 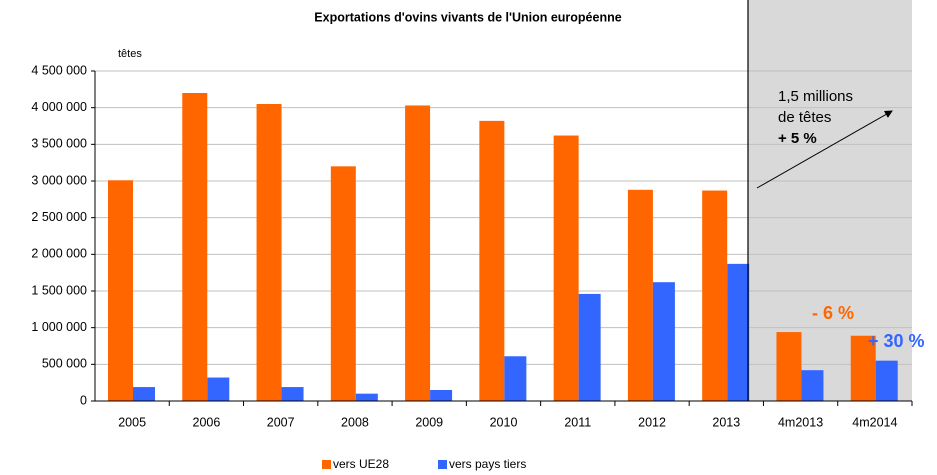 What do you see at coordinates (504, 422) in the screenshot?
I see `x-tick-label: 2010` at bounding box center [504, 422].